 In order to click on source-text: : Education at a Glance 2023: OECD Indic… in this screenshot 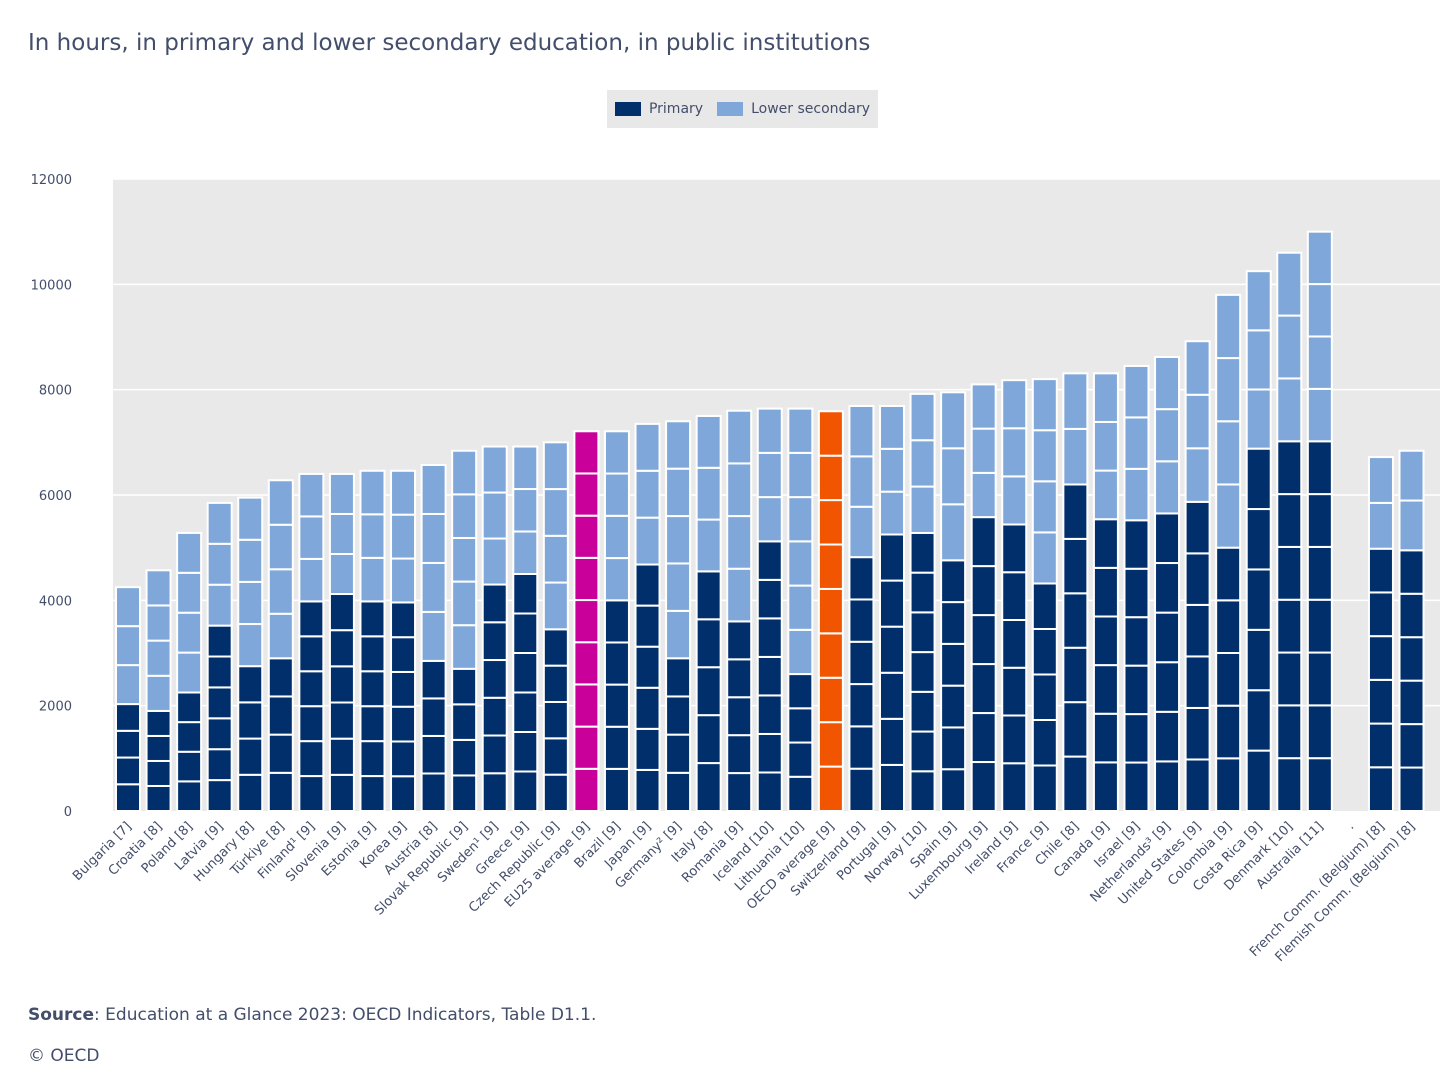, I will do `click(345, 1015)`.